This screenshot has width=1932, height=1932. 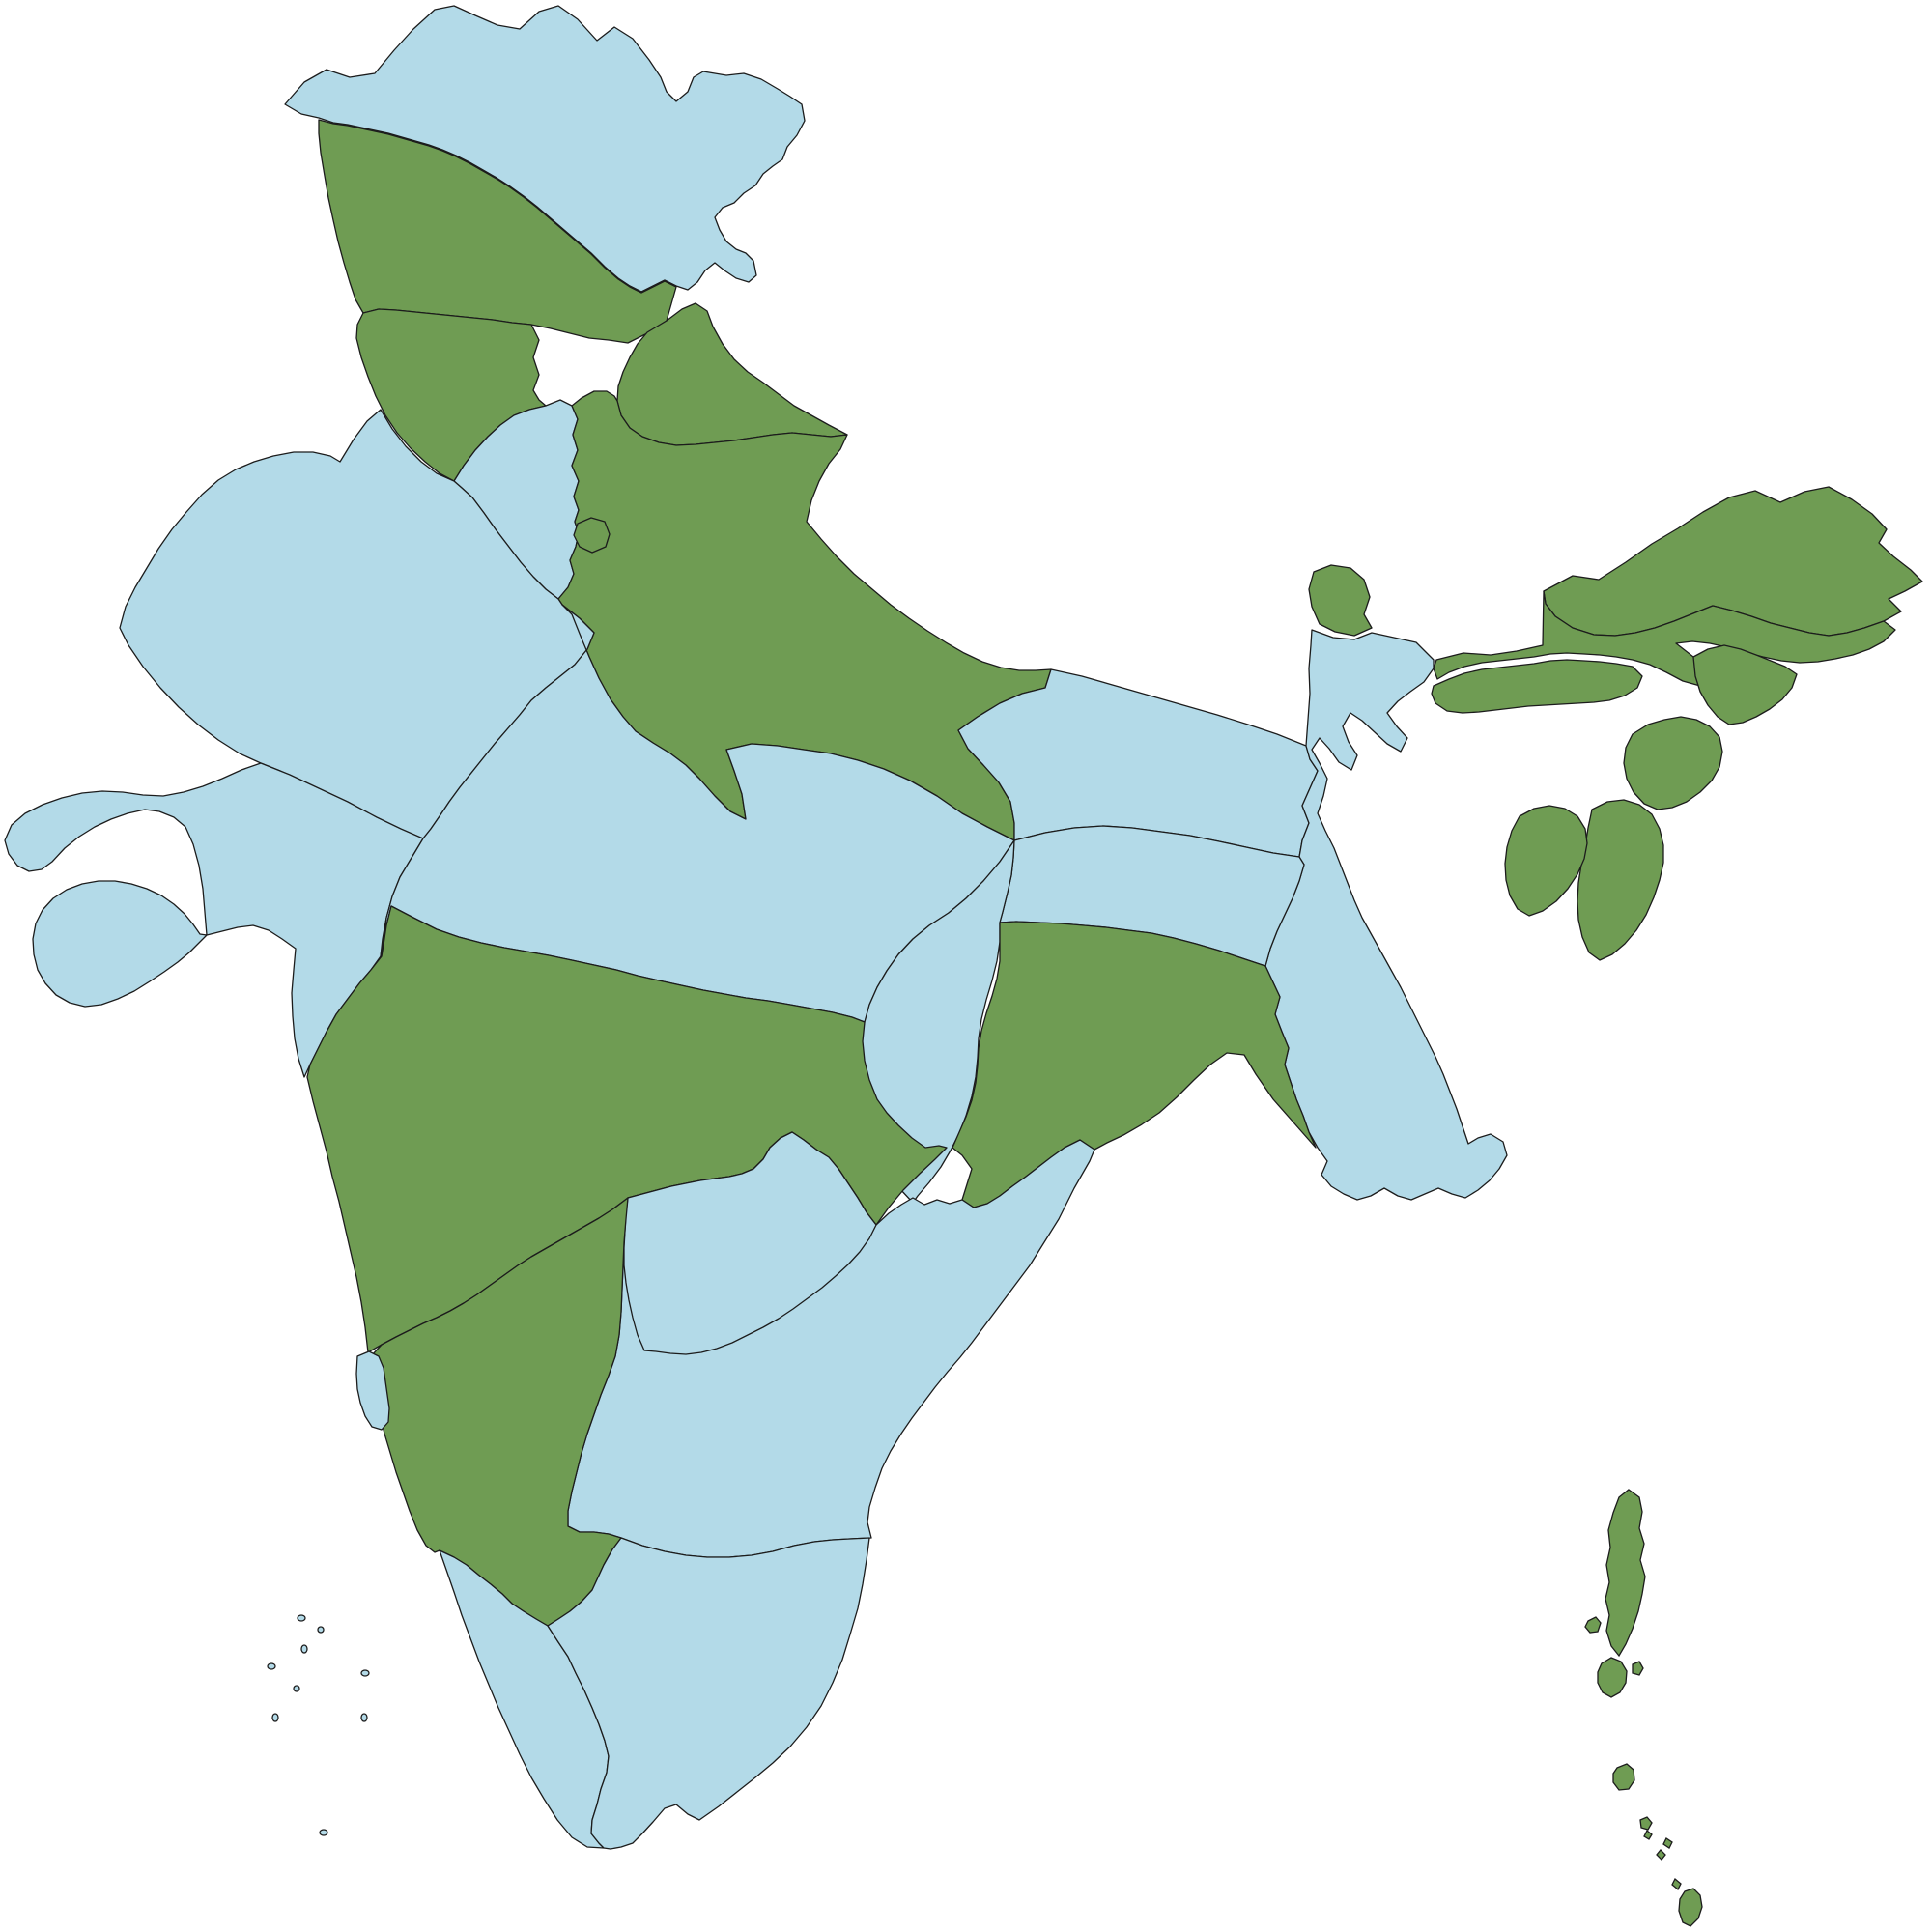 I want to click on state-sikkim, so click(x=1340, y=600).